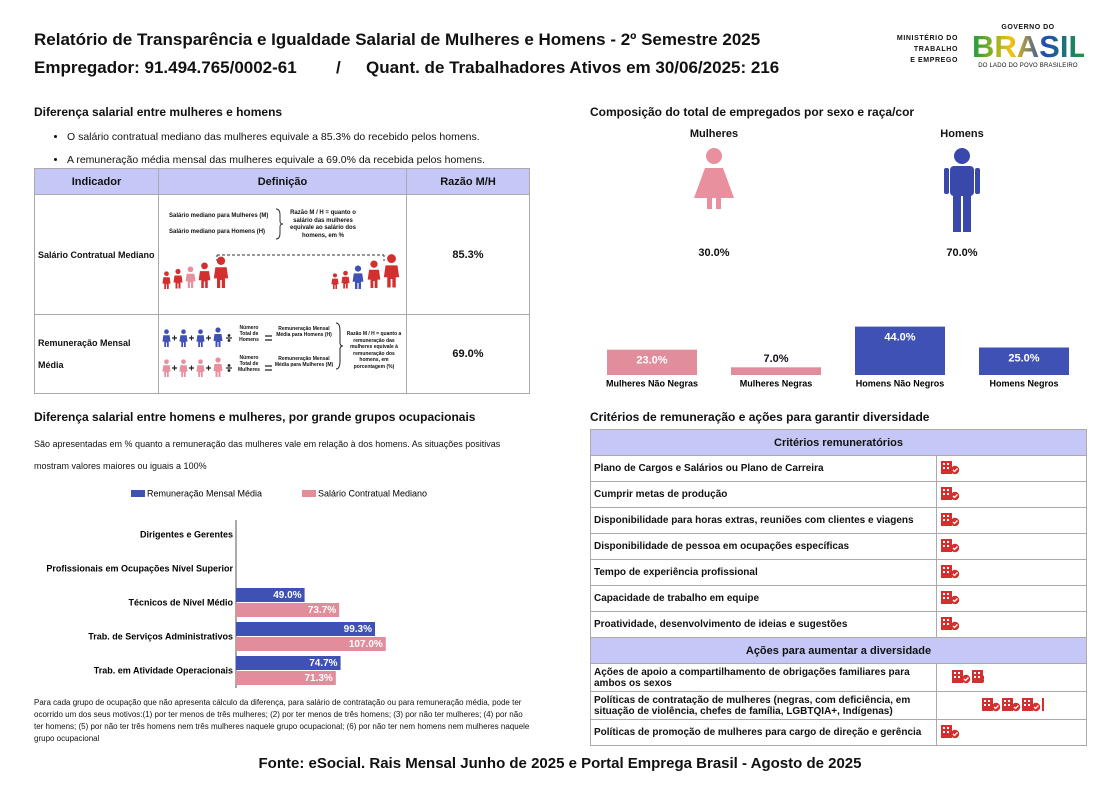 The height and width of the screenshot is (789, 1120). I want to click on table-header: Indicador, so click(96, 181).